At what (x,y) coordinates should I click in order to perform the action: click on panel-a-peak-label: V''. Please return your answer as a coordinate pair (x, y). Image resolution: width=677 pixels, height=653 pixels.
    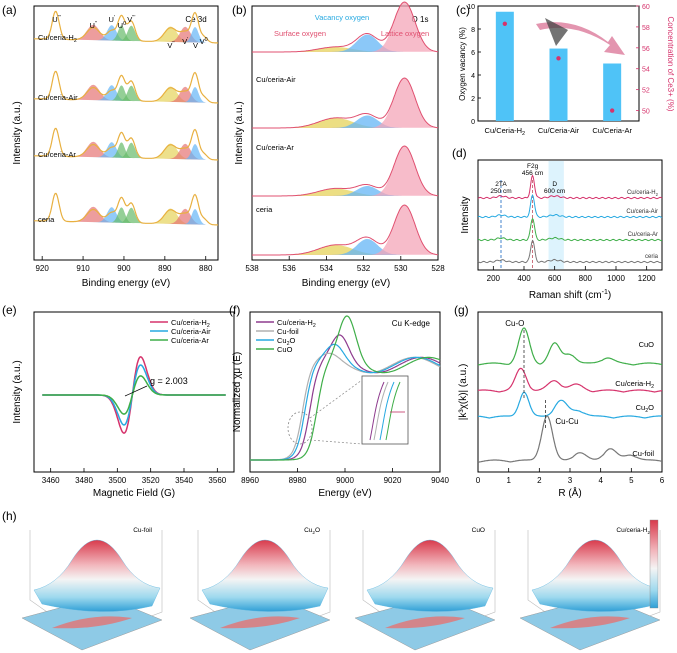
    Looking at the image, I should click on (170, 45).